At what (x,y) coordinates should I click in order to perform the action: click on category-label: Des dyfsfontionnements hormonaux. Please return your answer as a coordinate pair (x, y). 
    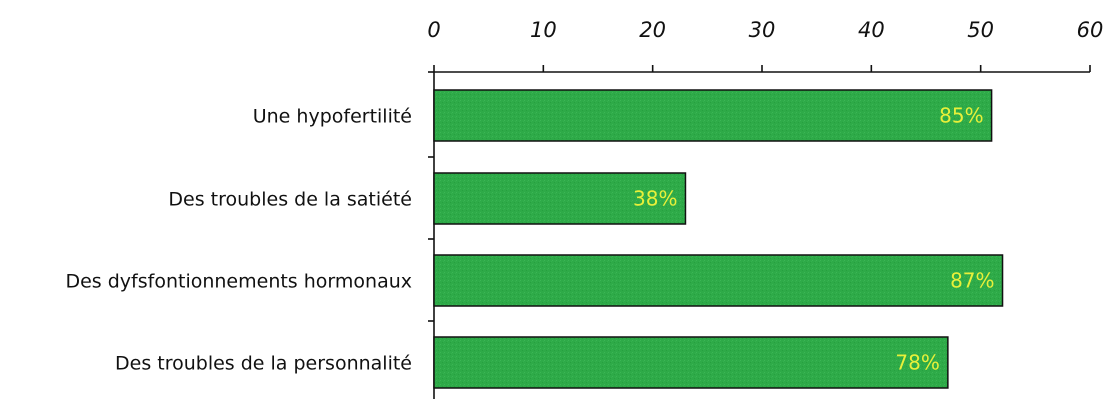
    Looking at the image, I should click on (238, 282).